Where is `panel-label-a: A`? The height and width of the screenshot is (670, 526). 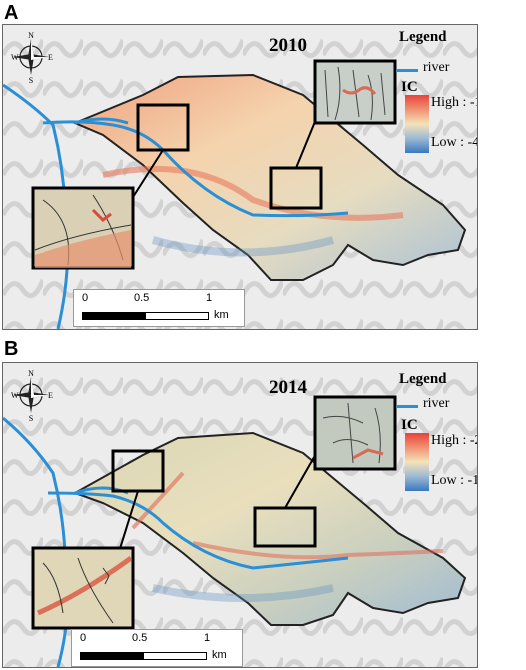 panel-label-a: A is located at coordinates (11, 13).